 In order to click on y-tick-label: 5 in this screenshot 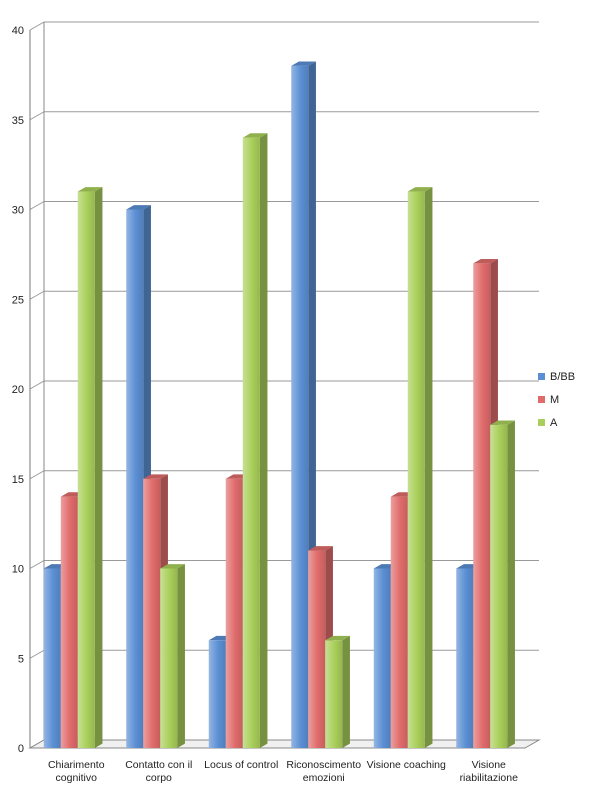, I will do `click(21, 659)`.